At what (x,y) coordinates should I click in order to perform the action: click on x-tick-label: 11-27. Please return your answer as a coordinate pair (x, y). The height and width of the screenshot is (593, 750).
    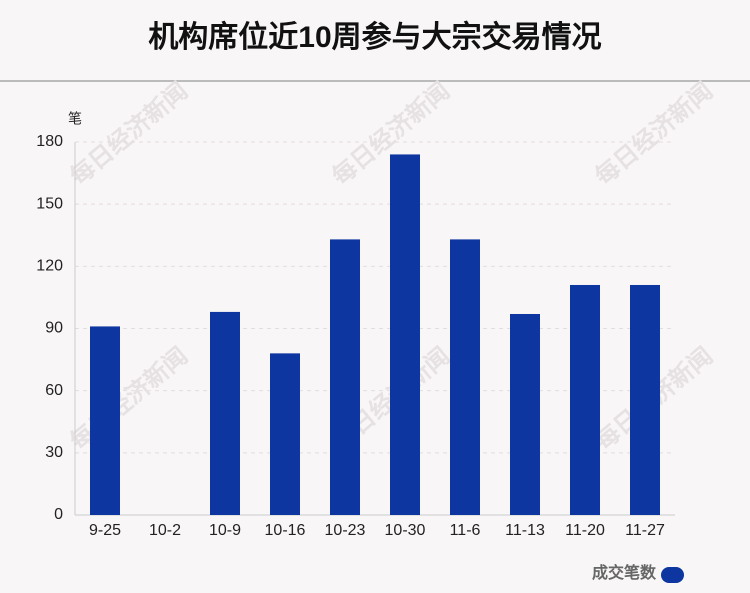
    Looking at the image, I should click on (645, 530).